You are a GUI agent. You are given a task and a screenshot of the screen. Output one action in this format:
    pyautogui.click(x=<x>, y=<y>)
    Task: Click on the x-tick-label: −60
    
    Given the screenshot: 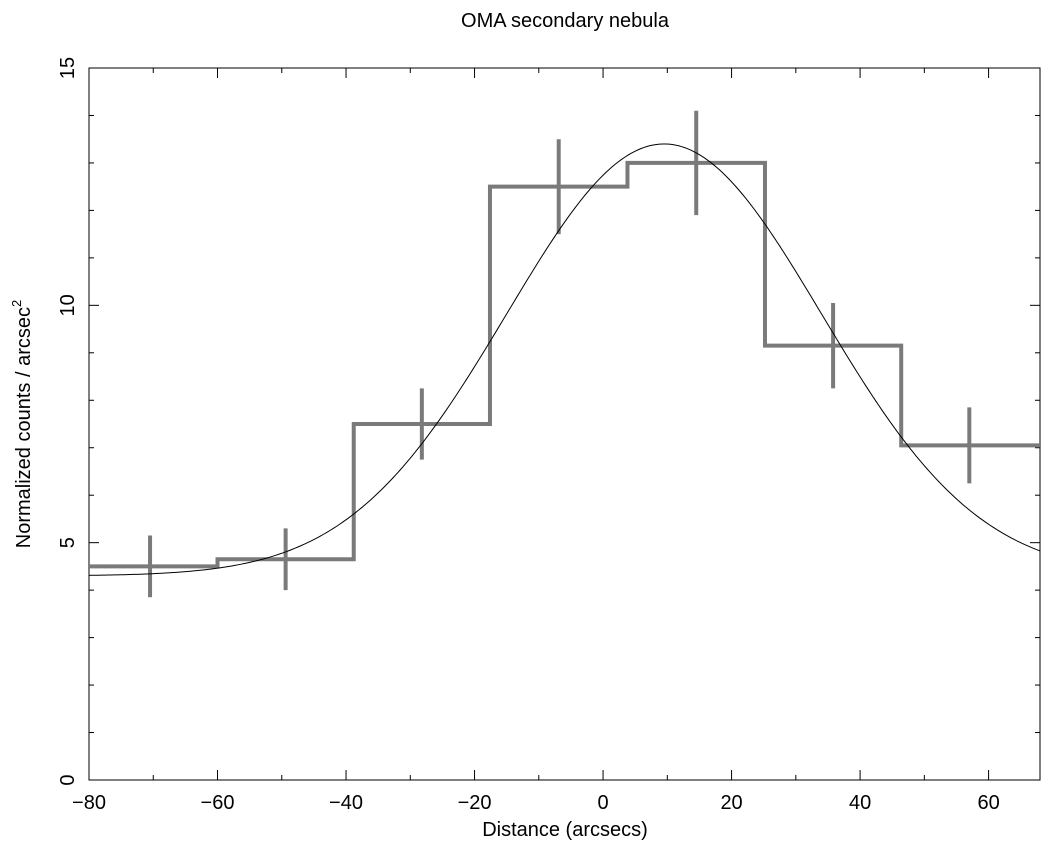 What is the action you would take?
    pyautogui.click(x=218, y=803)
    